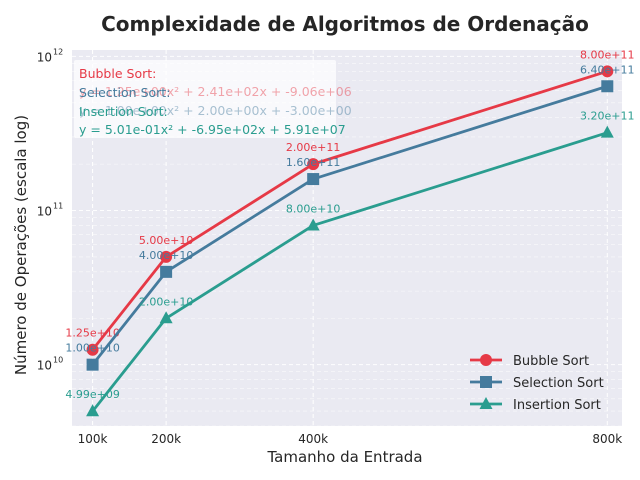 This screenshot has height=480, width=640. I want to click on annotation-box, so click(205, 99).